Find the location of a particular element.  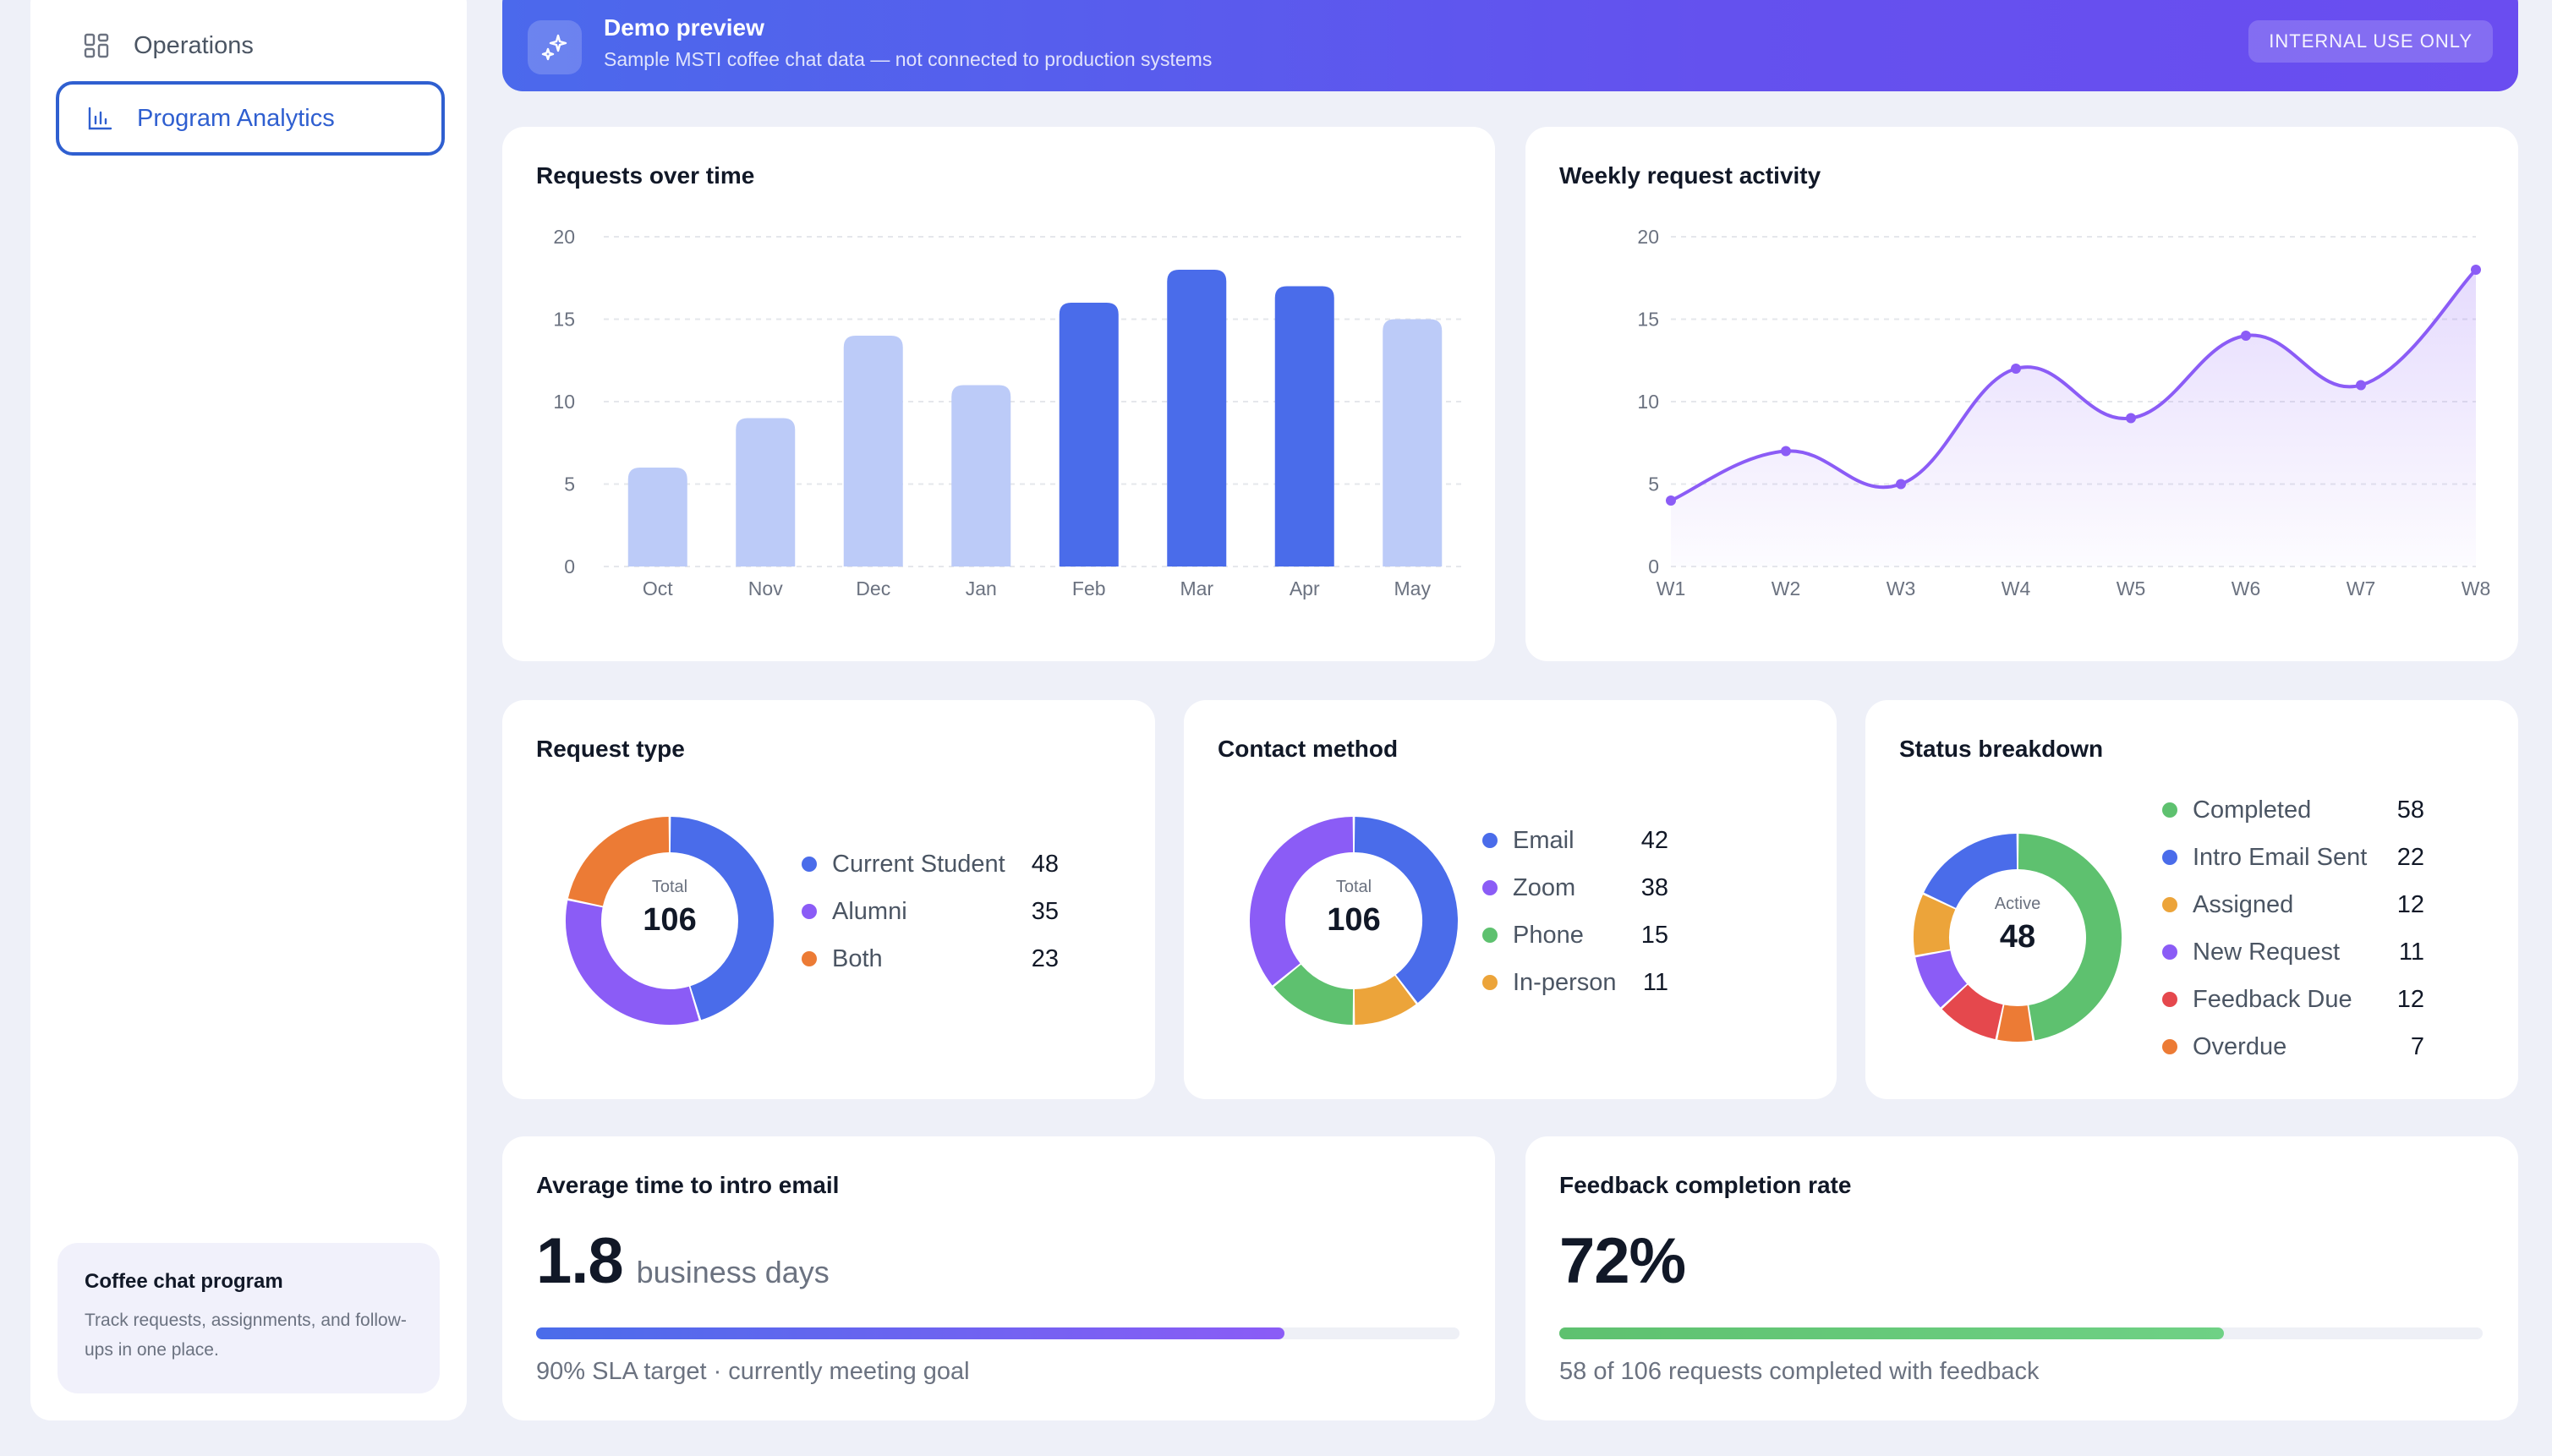

legend-label: Intro Email Sent is located at coordinates (2281, 857).